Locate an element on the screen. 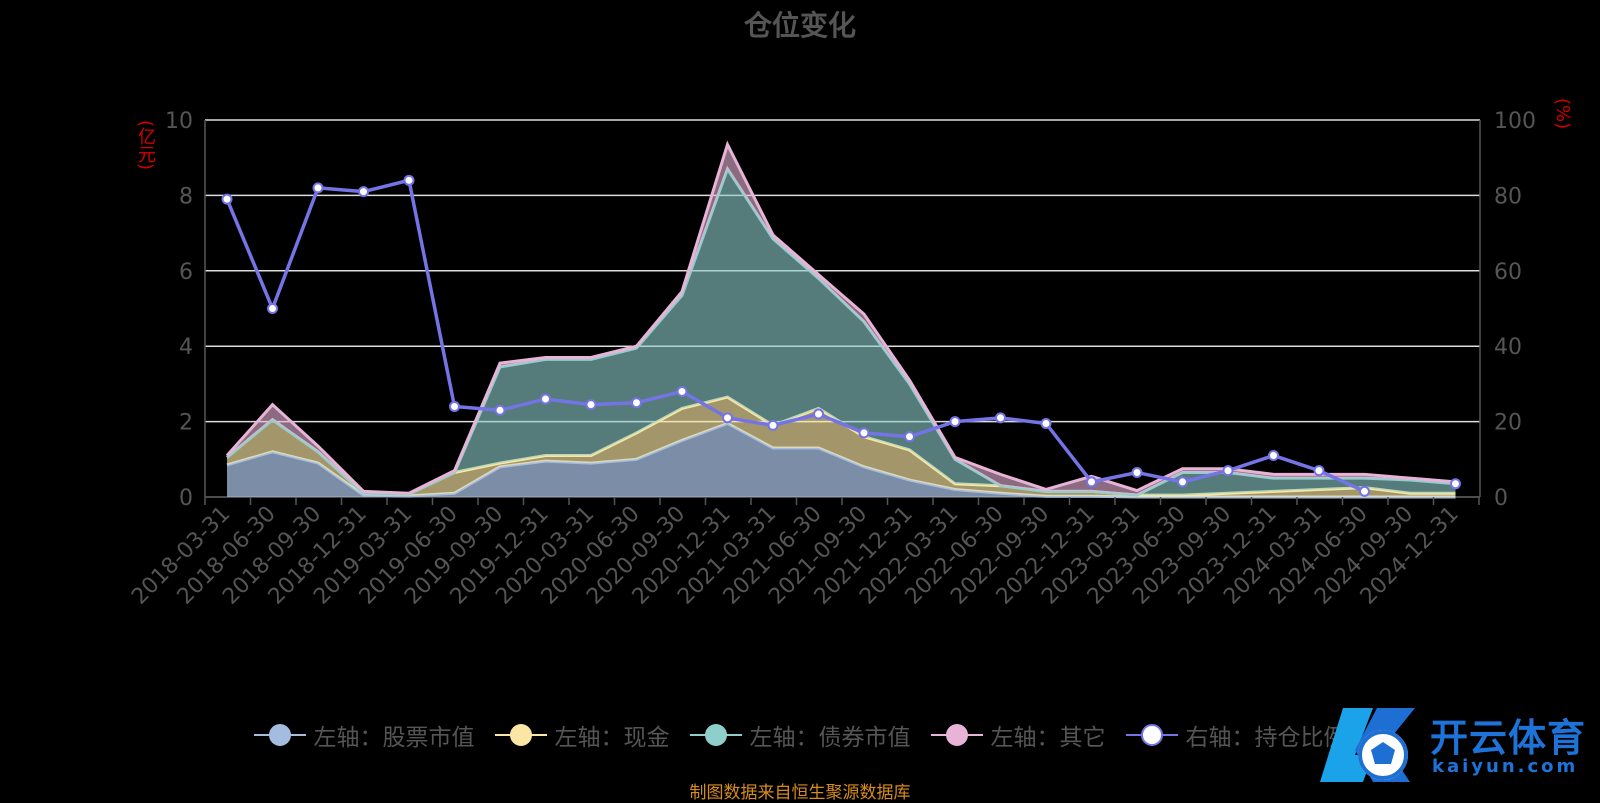 The image size is (1600, 803). legend-item-other: 左轴：其它 is located at coordinates (1018, 735).